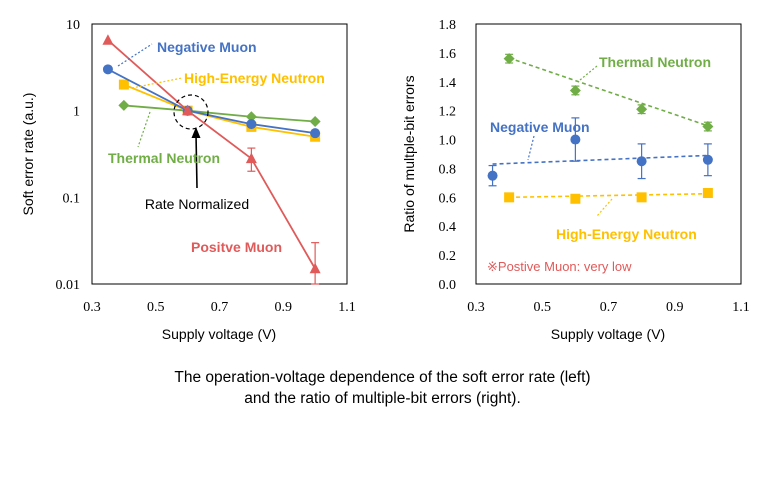 This screenshot has height=499, width=765. Describe the element at coordinates (68, 285) in the screenshot. I see `left-y-tick-label: 0.01` at that location.